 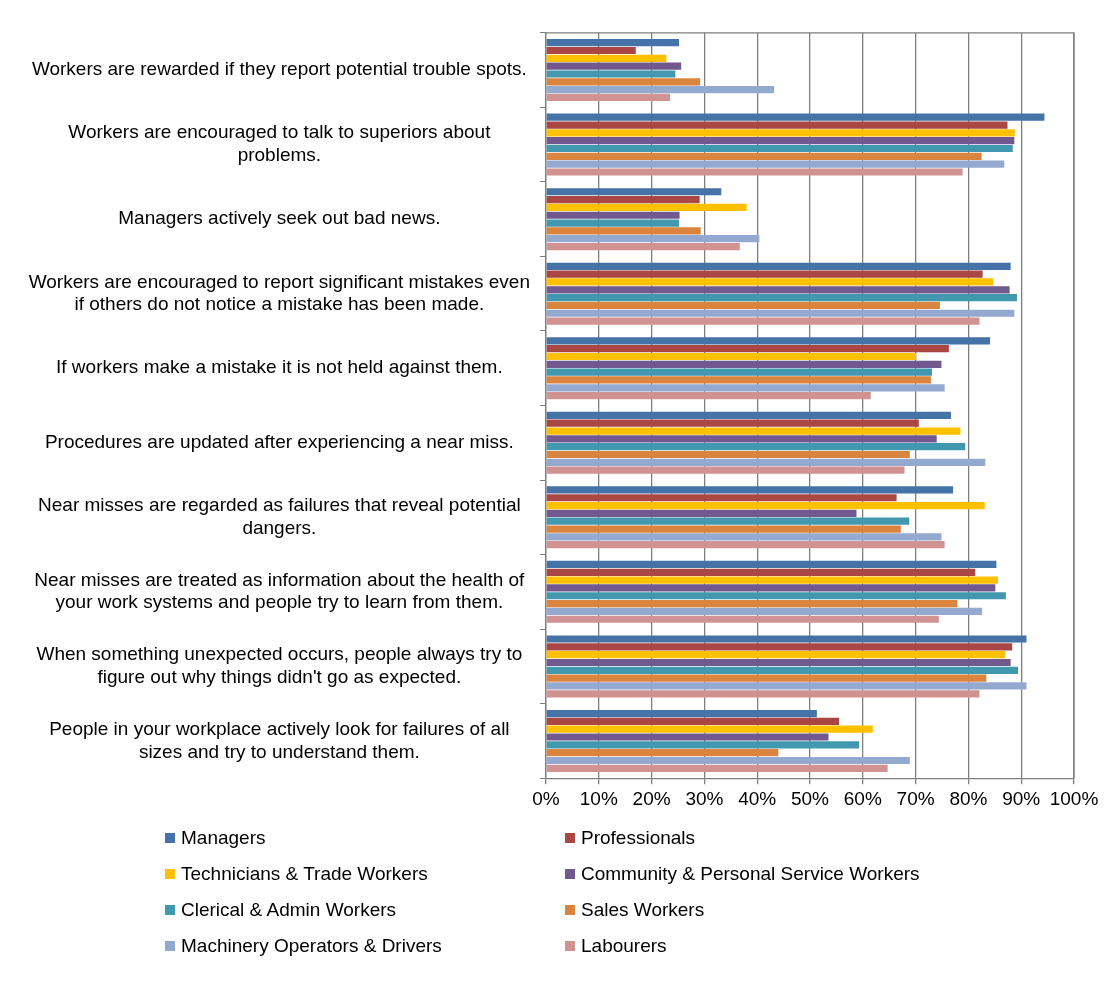 What do you see at coordinates (279, 292) in the screenshot?
I see `y-tick-label: Workers are encouraged to report significant mistakes even if others do not notice a mistake has been made.` at bounding box center [279, 292].